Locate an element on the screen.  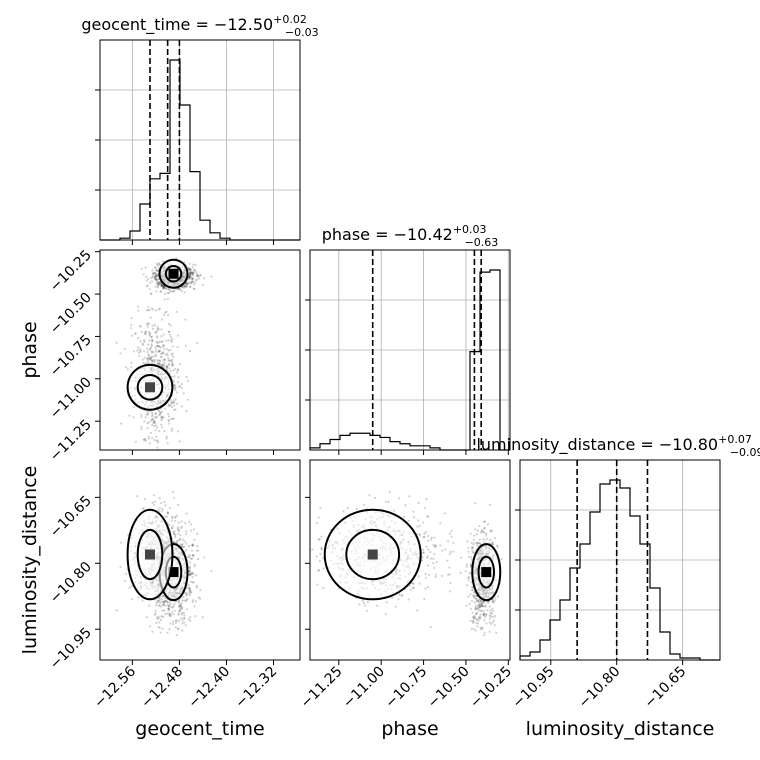
panel-frame is located at coordinates (200, 350).